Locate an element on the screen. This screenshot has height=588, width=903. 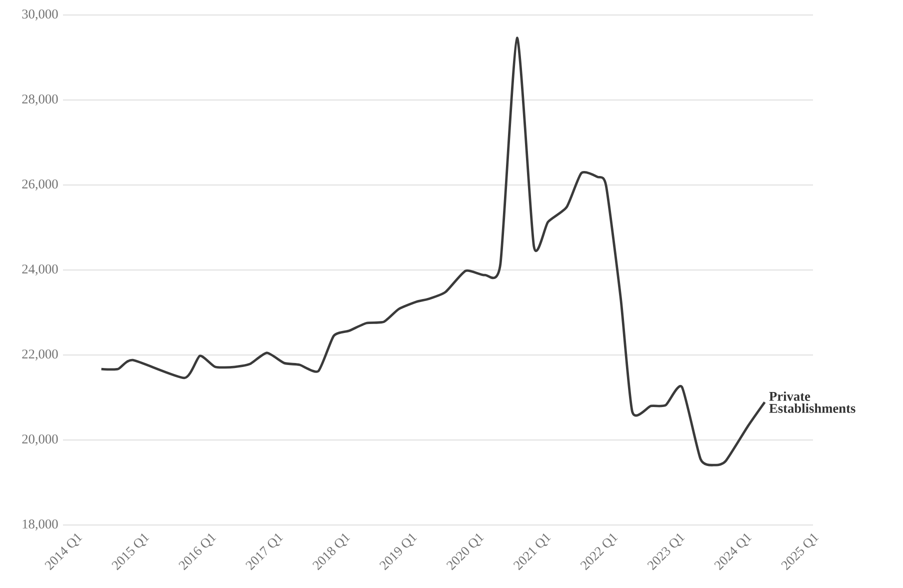
y-tick-label: 30,000 is located at coordinates (40, 15).